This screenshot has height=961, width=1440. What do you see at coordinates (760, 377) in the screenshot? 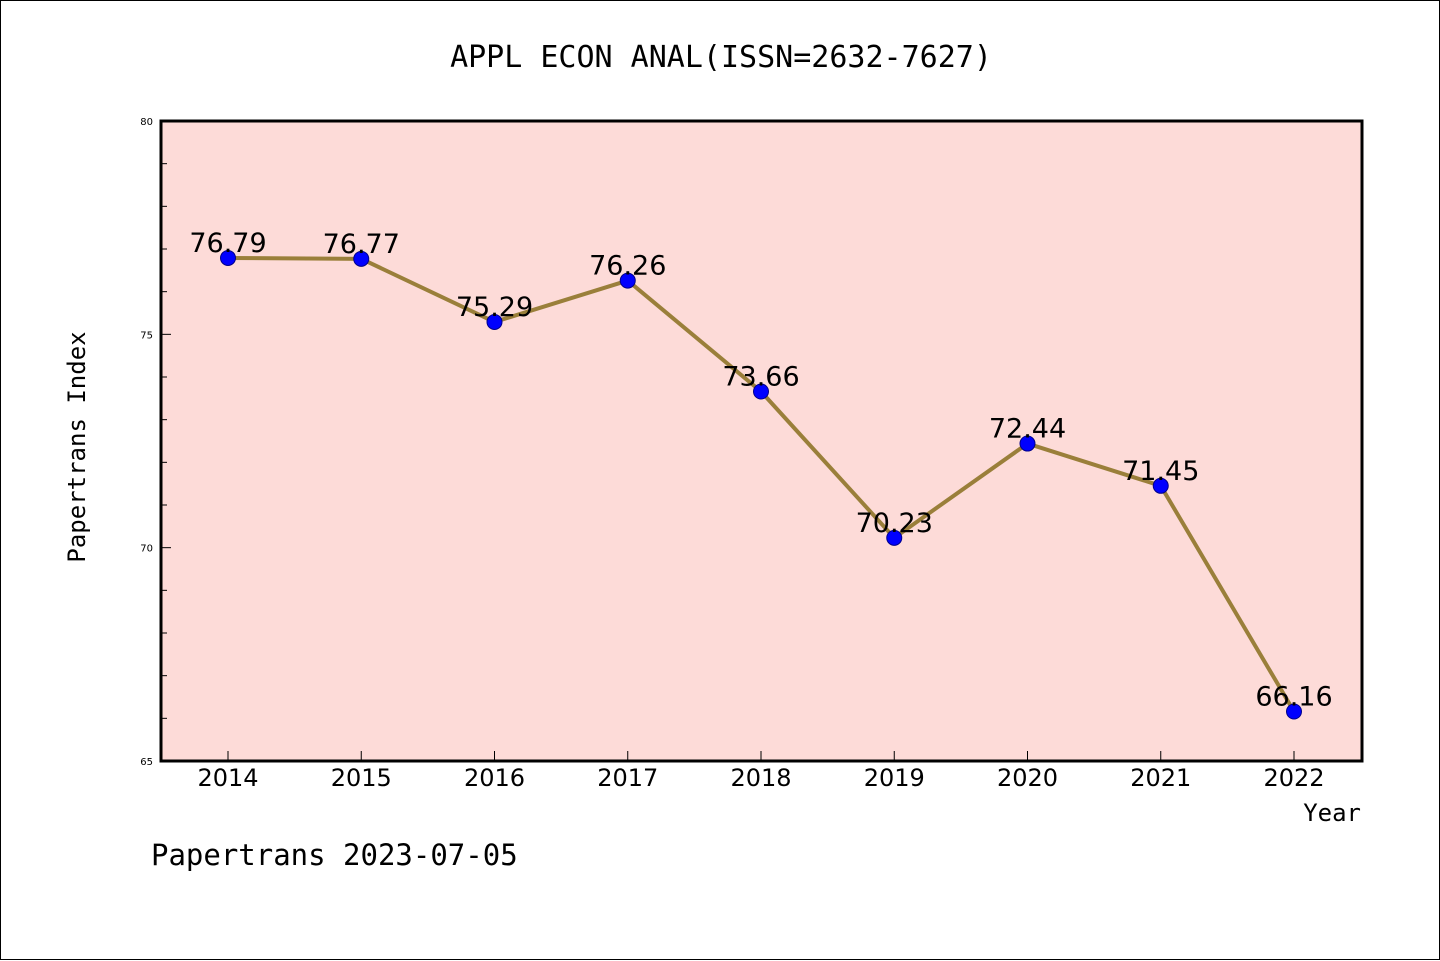
I see `data-label: 73.66` at bounding box center [760, 377].